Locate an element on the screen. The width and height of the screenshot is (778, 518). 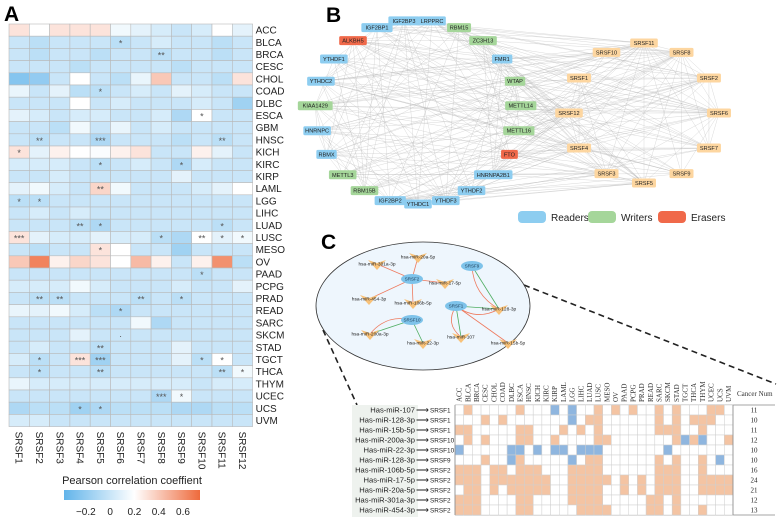
cancer-num: 13 is located at coordinates (755, 511).